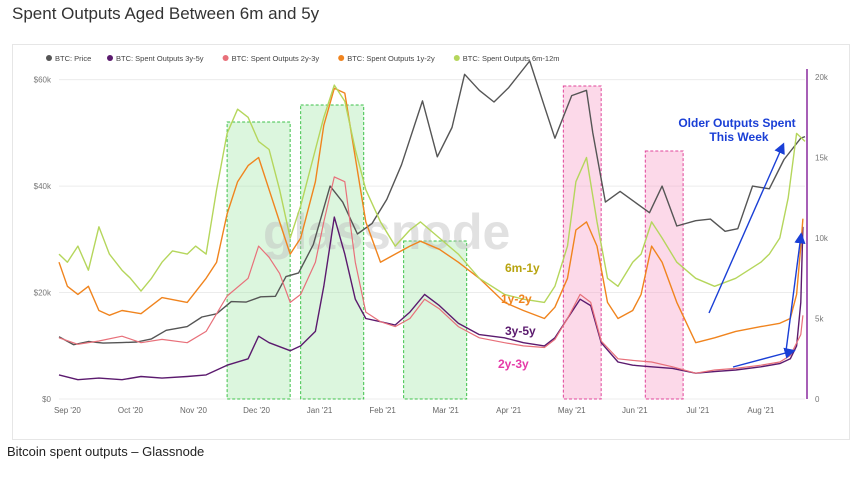 The width and height of the screenshot is (850, 477). I want to click on legend-label-3: BTC: Spent Outputs 1y-2y, so click(391, 58).